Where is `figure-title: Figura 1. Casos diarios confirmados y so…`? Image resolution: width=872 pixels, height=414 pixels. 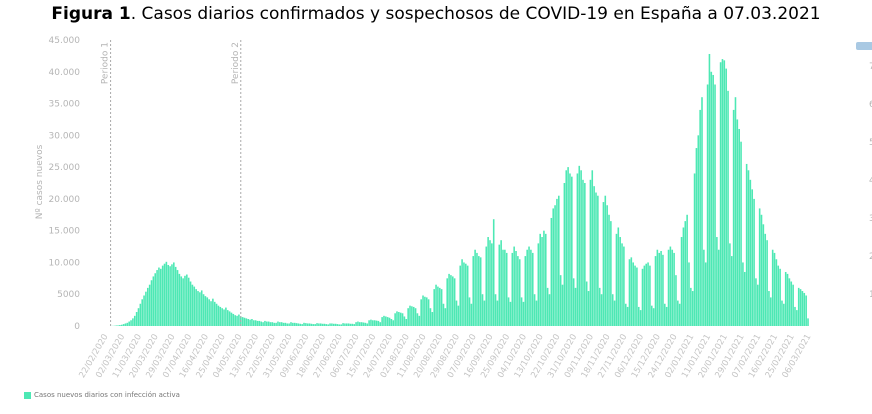 figure-title: Figura 1. Casos diarios confirmados y so… is located at coordinates (436, 14).